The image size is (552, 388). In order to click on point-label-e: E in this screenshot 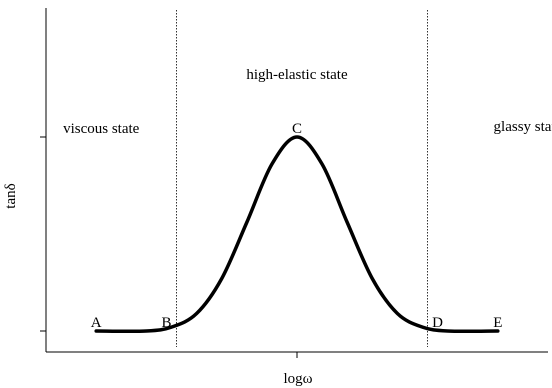, I will do `click(497, 323)`.